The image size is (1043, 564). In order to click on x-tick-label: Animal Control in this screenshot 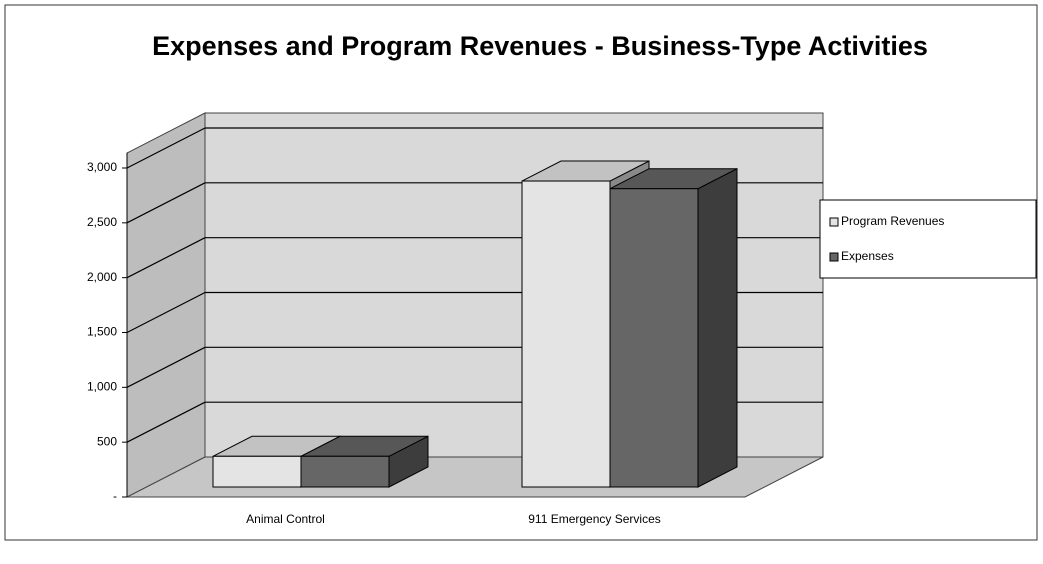, I will do `click(285, 519)`.